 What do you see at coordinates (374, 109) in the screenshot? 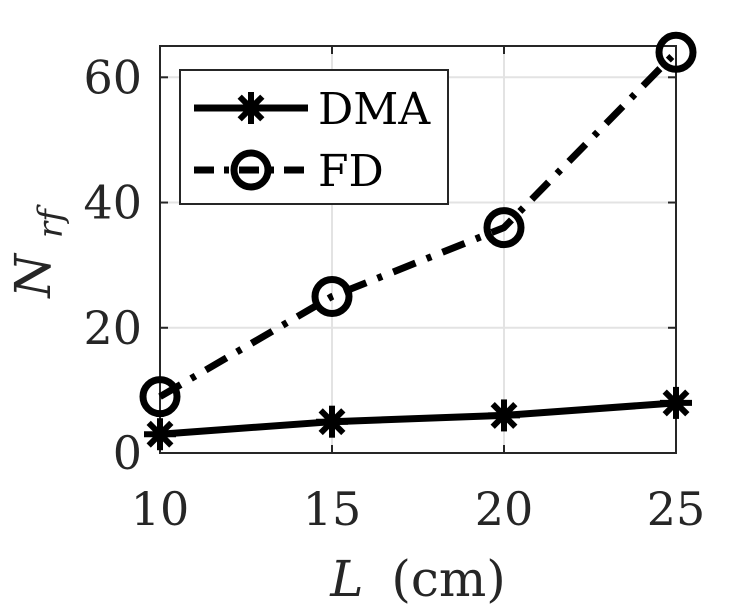
I see `legend-label: DMA` at bounding box center [374, 109].